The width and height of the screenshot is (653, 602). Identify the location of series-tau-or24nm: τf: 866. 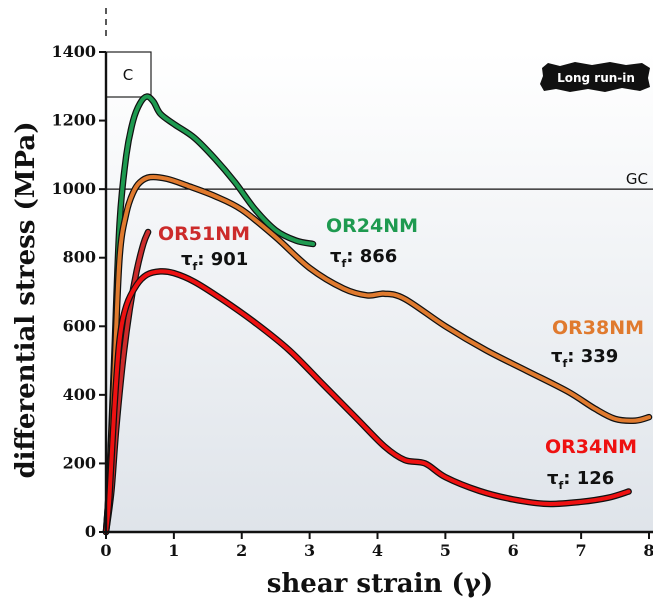
(363, 258).